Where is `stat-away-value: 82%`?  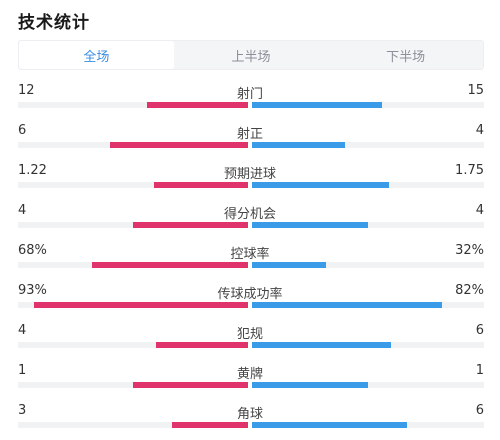
stat-away-value: 82% is located at coordinates (469, 290).